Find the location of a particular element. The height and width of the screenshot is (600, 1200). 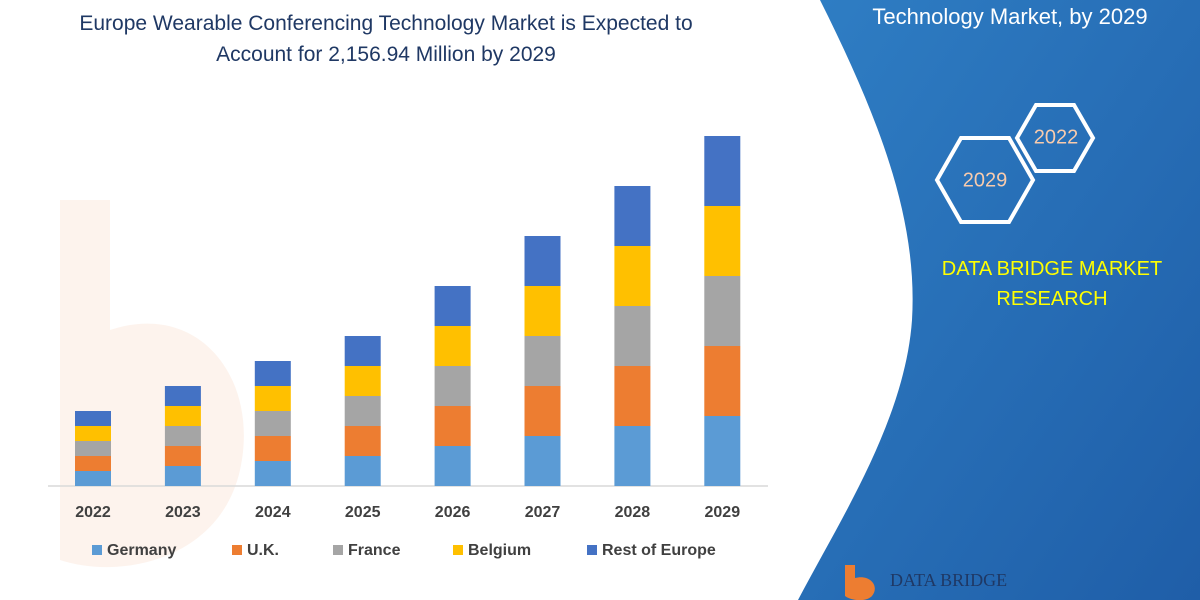

x-tick-label: 2027 is located at coordinates (543, 512).